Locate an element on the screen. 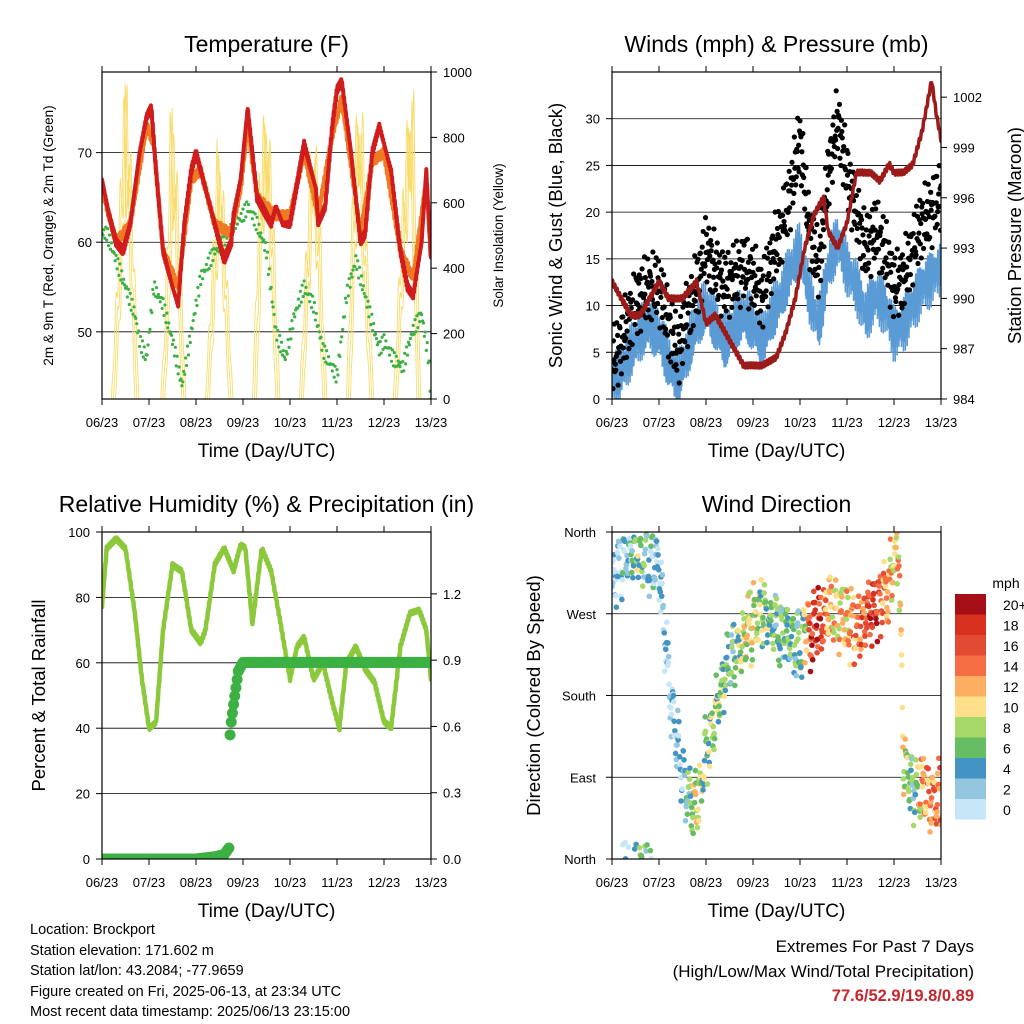 The height and width of the screenshot is (1024, 1024). y-right-tick-label: 200 is located at coordinates (454, 334).